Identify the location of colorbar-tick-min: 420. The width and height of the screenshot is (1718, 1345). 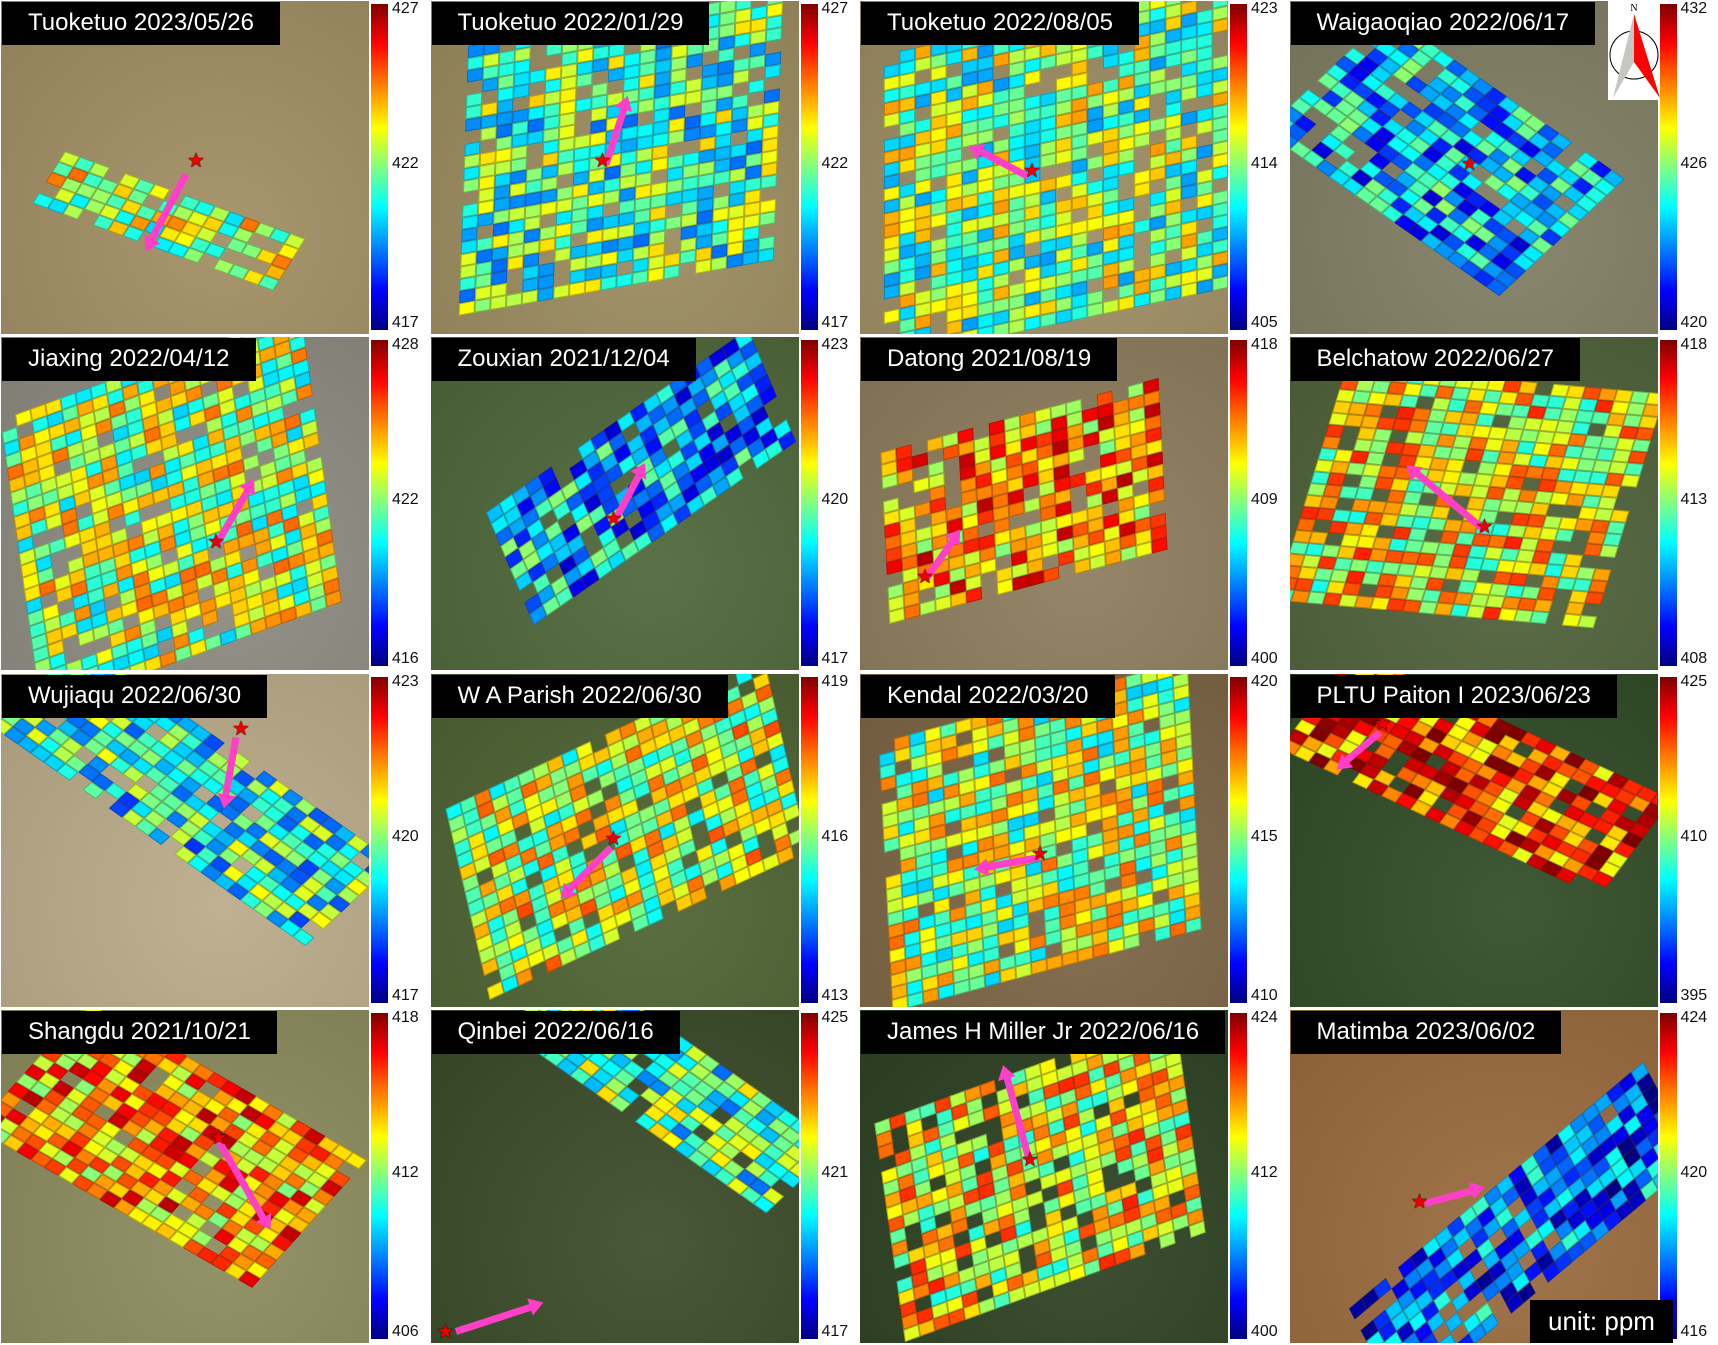
(1694, 322).